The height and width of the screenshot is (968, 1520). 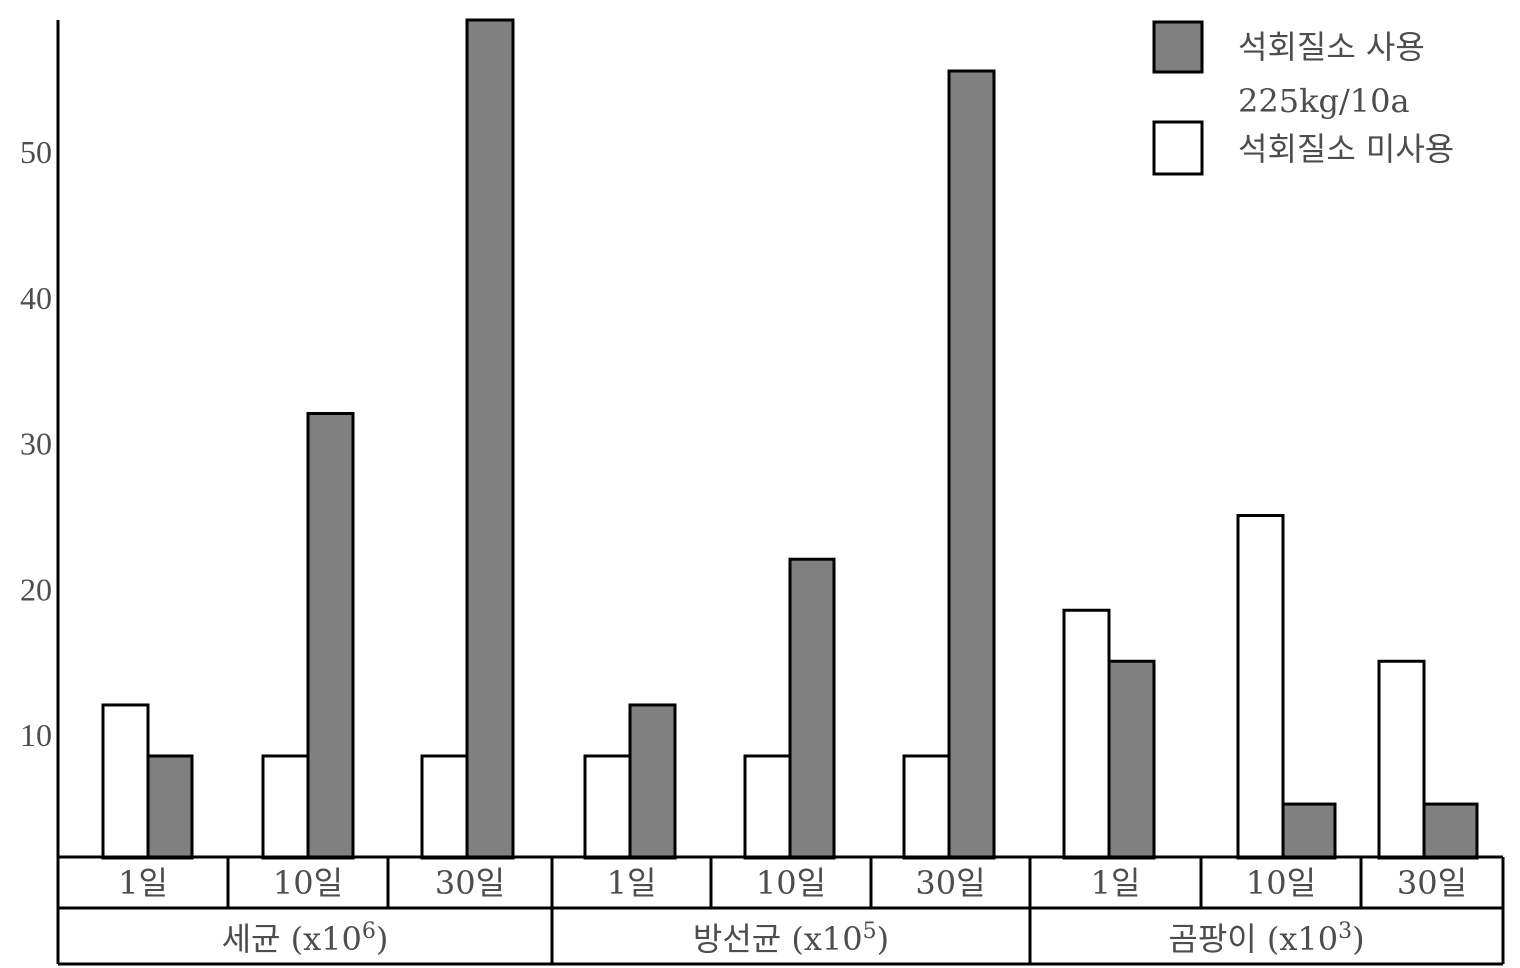 What do you see at coordinates (36, 735) in the screenshot?
I see `y-tick-label: 10` at bounding box center [36, 735].